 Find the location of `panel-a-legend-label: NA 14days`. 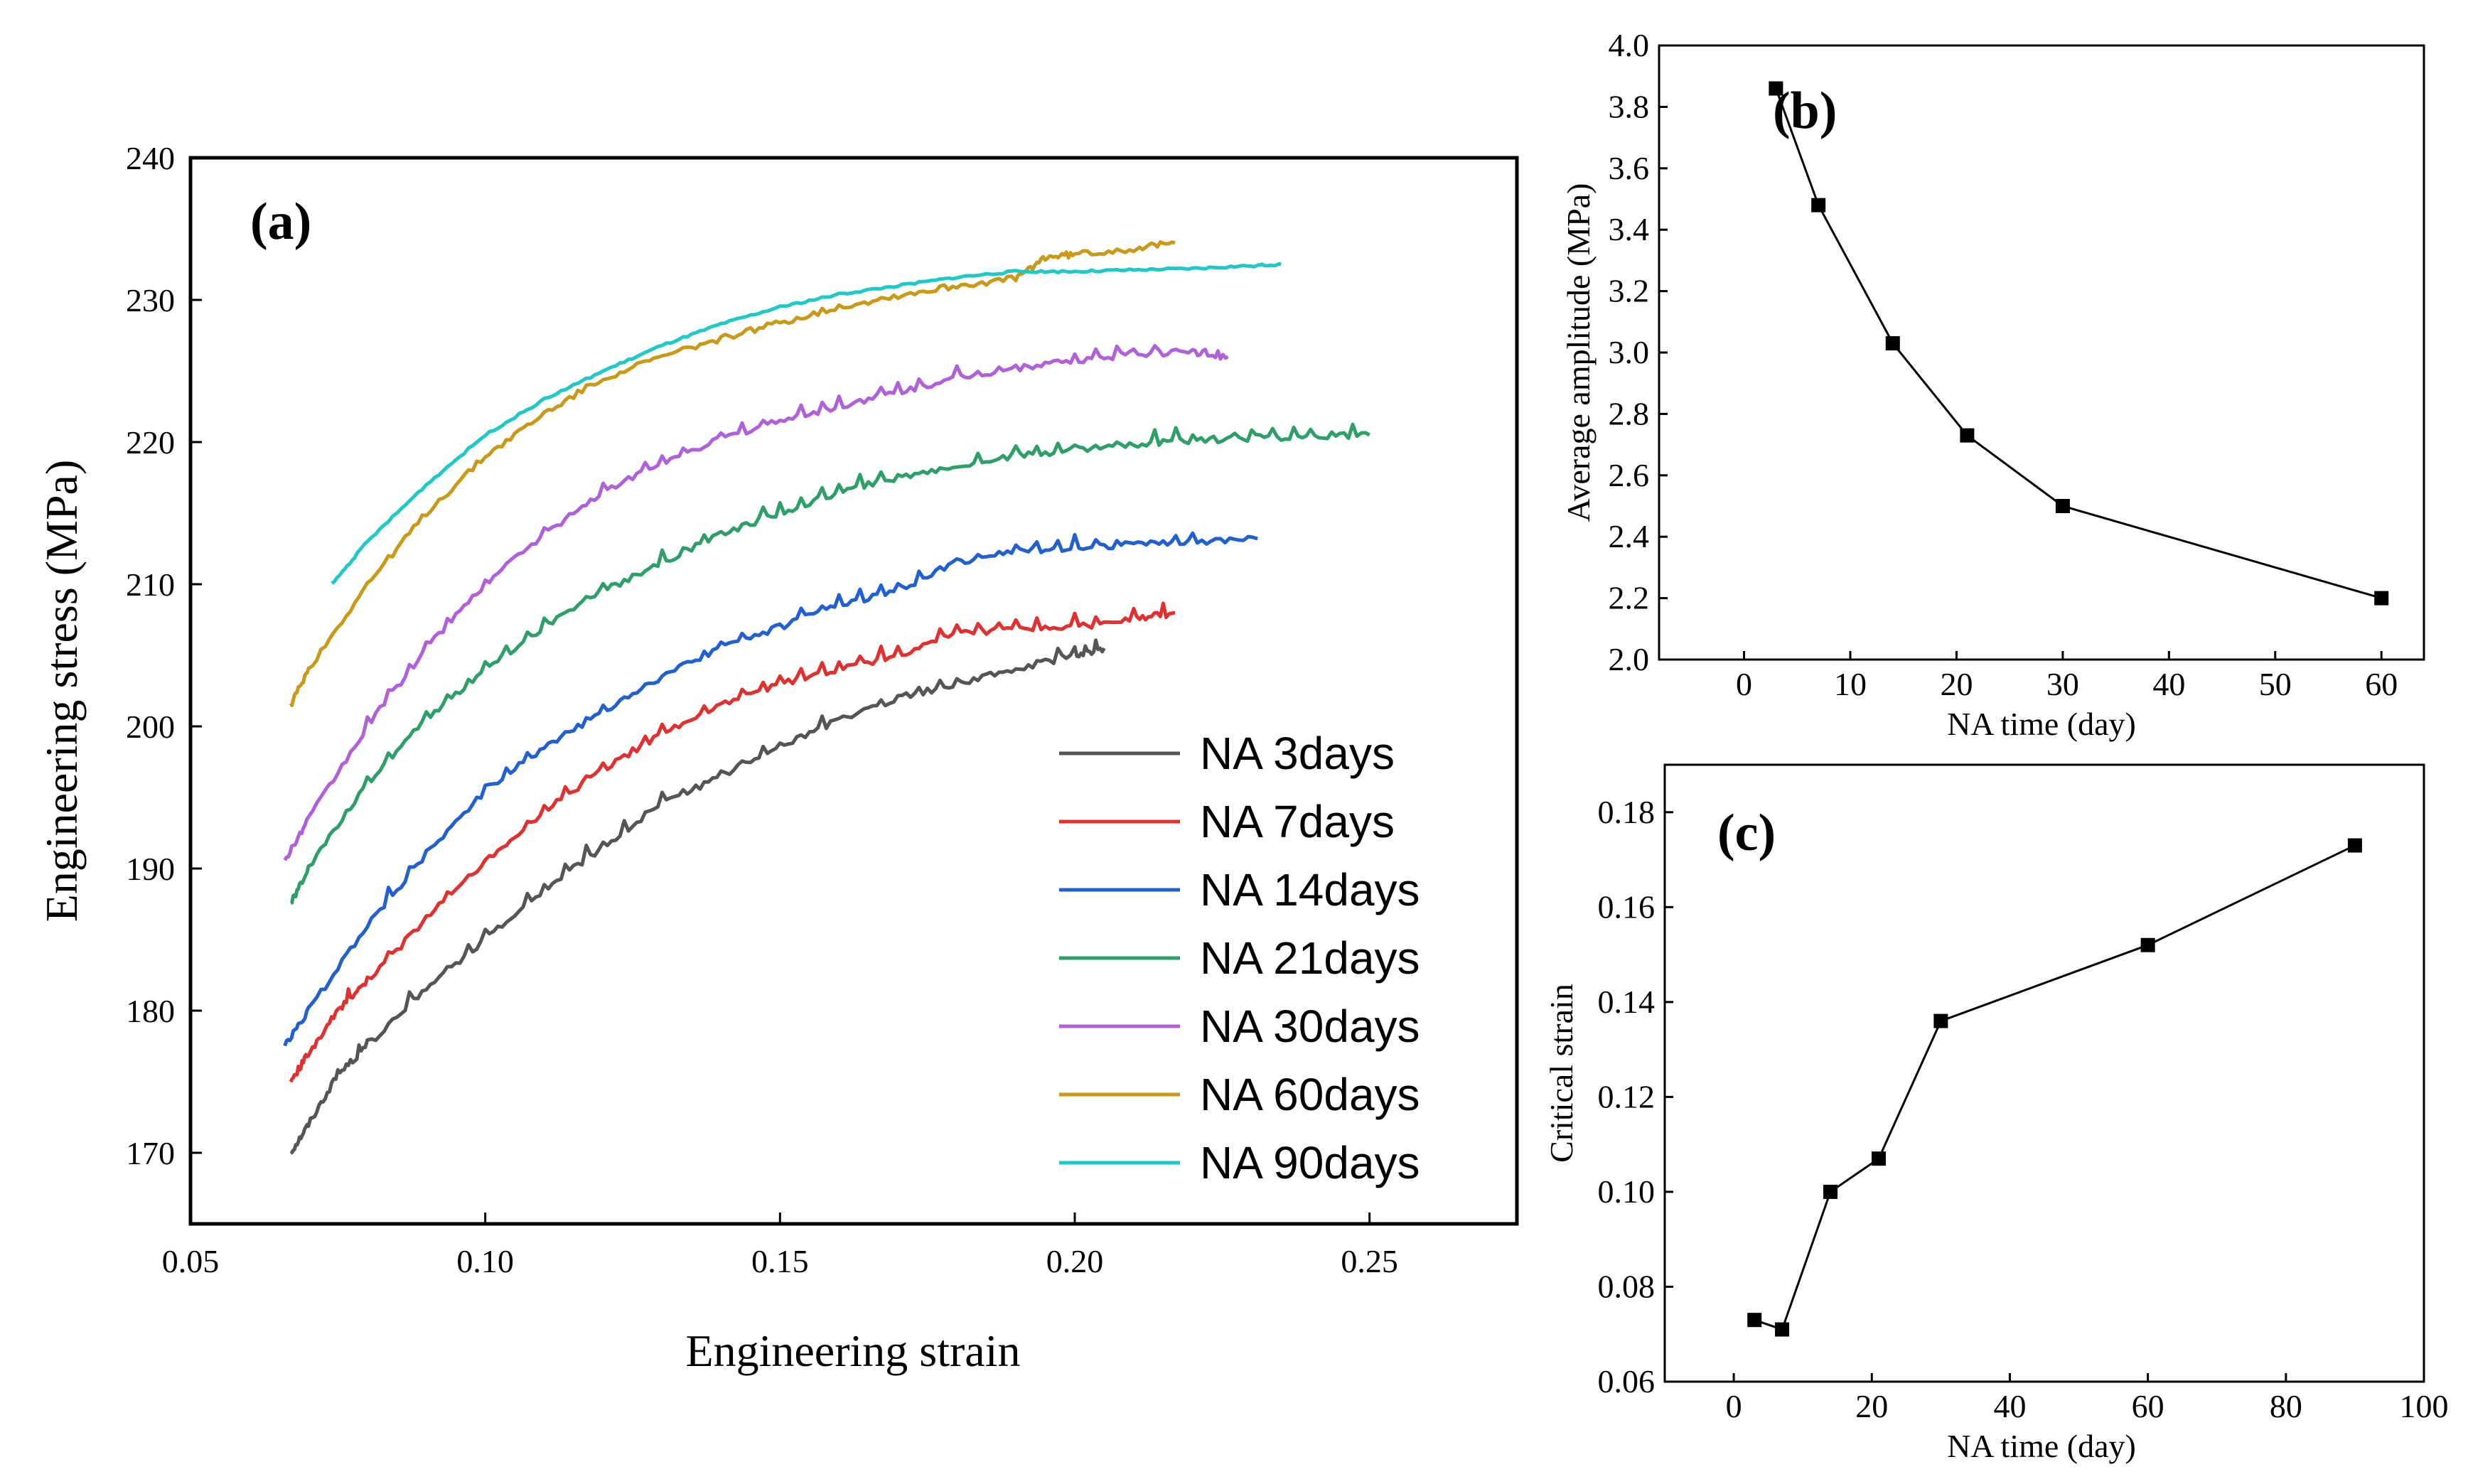

panel-a-legend-label: NA 14days is located at coordinates (1310, 890).